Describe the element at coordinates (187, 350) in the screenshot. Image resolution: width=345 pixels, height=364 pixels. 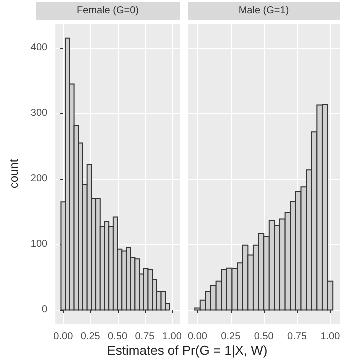
I see `x-axis-title: Estimates of Pr(G = 1|X, W)` at that location.